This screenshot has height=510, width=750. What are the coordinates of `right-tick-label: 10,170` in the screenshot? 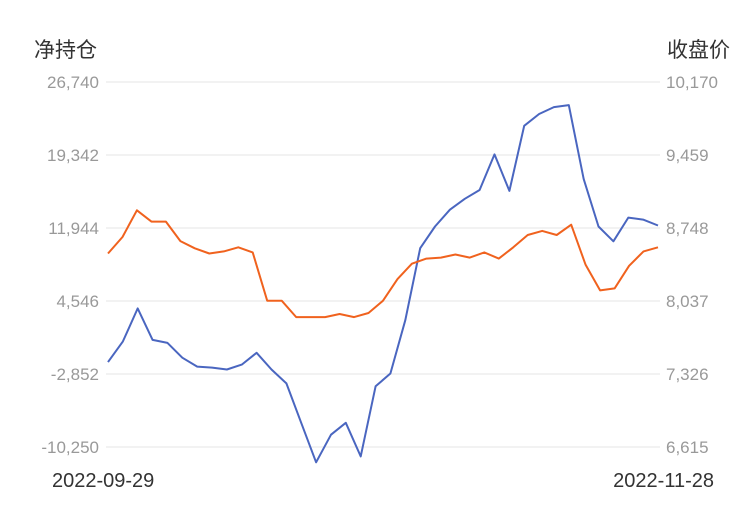 It's located at (692, 82).